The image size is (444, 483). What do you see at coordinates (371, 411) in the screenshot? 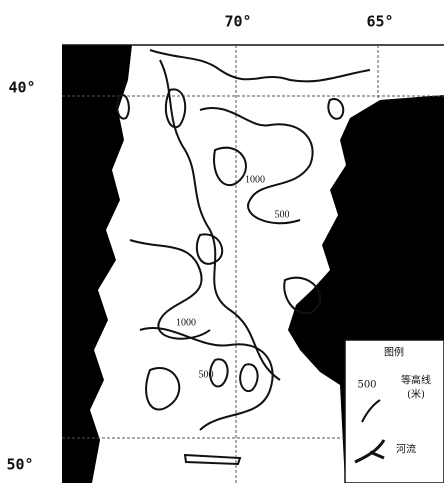
I see `legend-contour-symbol` at bounding box center [371, 411].